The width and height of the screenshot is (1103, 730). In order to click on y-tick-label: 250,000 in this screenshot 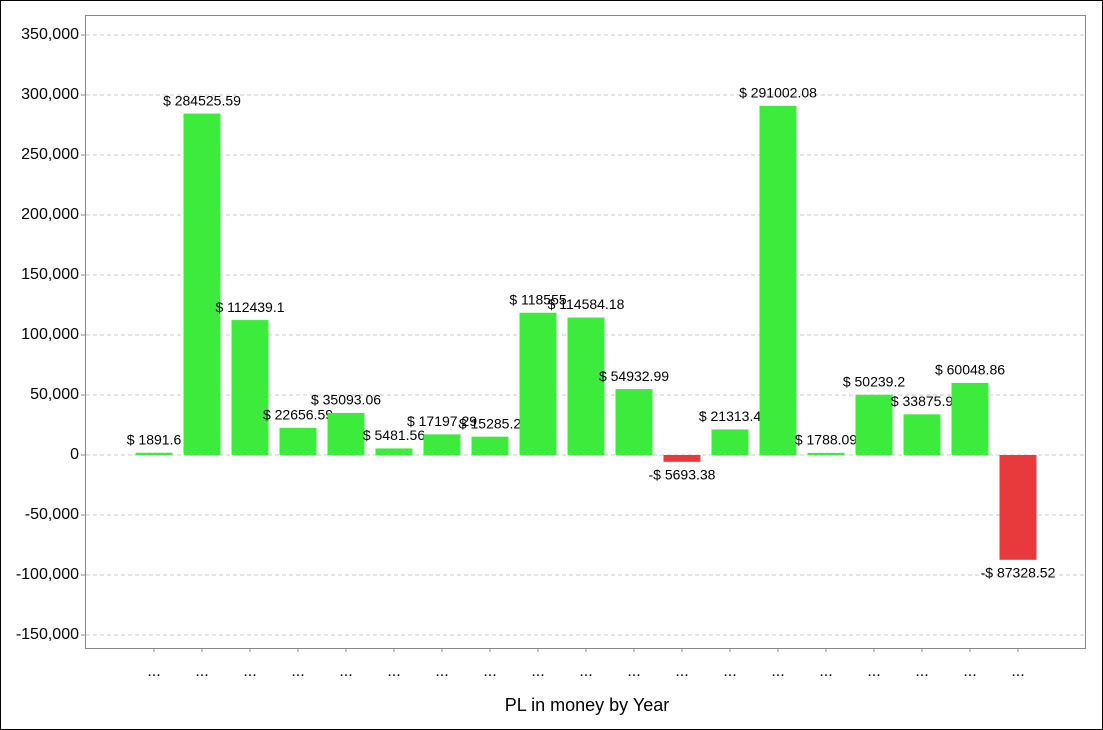, I will do `click(50, 154)`.